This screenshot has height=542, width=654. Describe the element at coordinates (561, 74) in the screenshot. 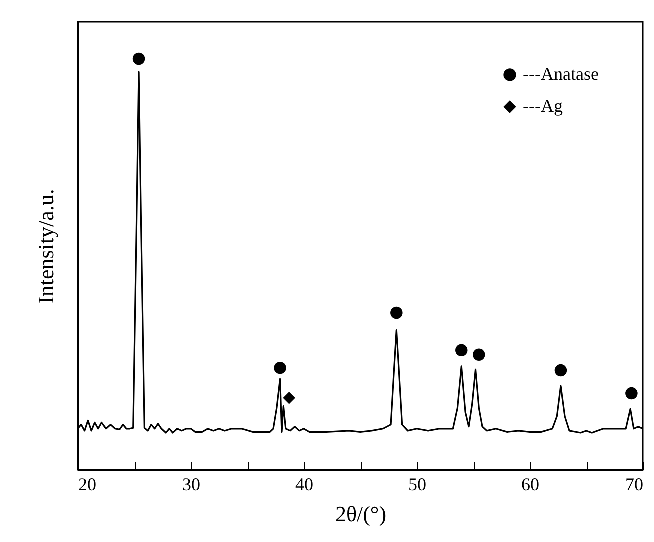

I see `legend-label: ---Anatase` at that location.